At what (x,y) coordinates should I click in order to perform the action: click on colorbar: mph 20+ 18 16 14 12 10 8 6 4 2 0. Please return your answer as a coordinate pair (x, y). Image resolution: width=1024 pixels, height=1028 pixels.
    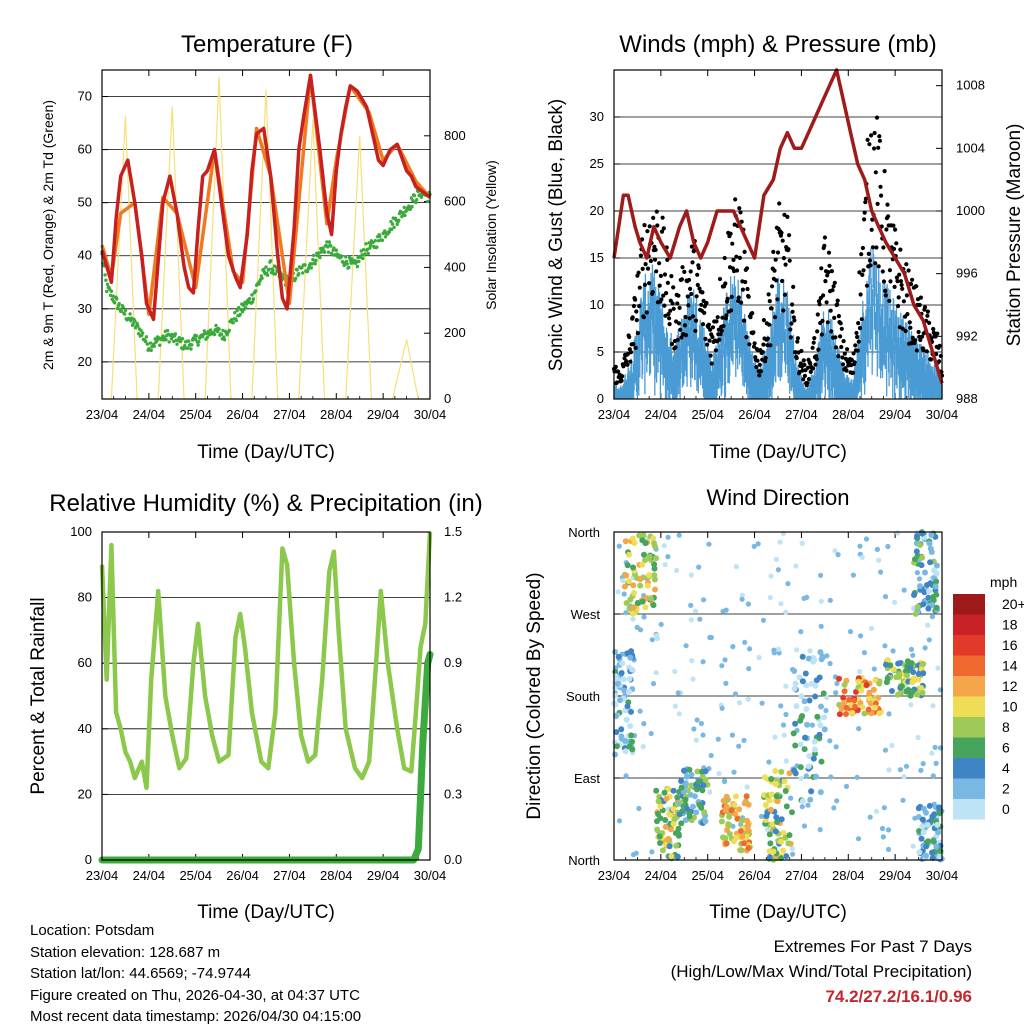
    Looking at the image, I should click on (988, 697).